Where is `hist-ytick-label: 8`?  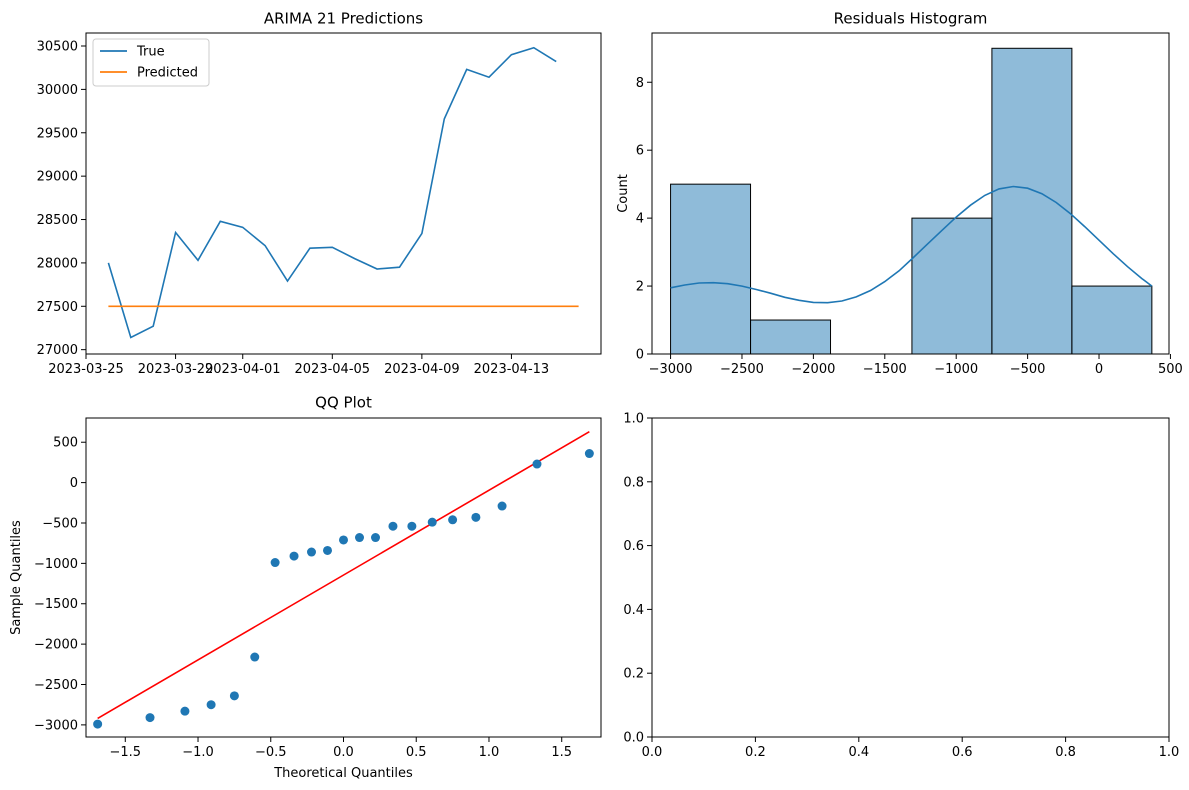
hist-ytick-label: 8 is located at coordinates (640, 83).